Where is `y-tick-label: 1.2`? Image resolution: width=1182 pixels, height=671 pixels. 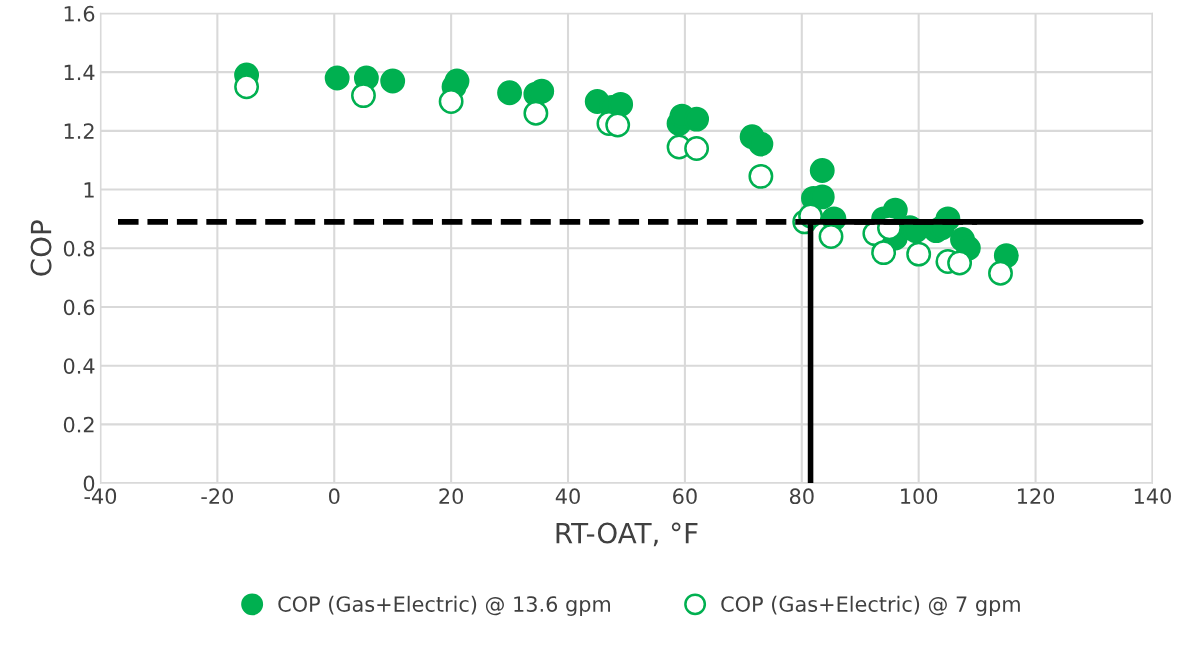 y-tick-label: 1.2 is located at coordinates (79, 131).